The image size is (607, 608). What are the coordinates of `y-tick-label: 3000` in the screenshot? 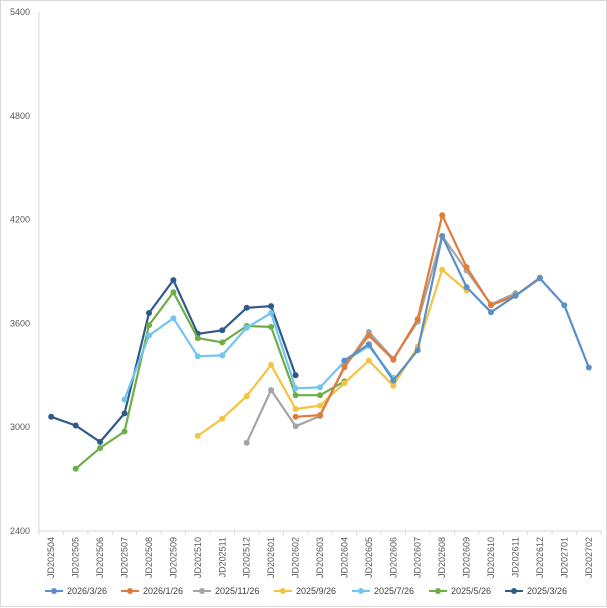 It's located at (20, 427).